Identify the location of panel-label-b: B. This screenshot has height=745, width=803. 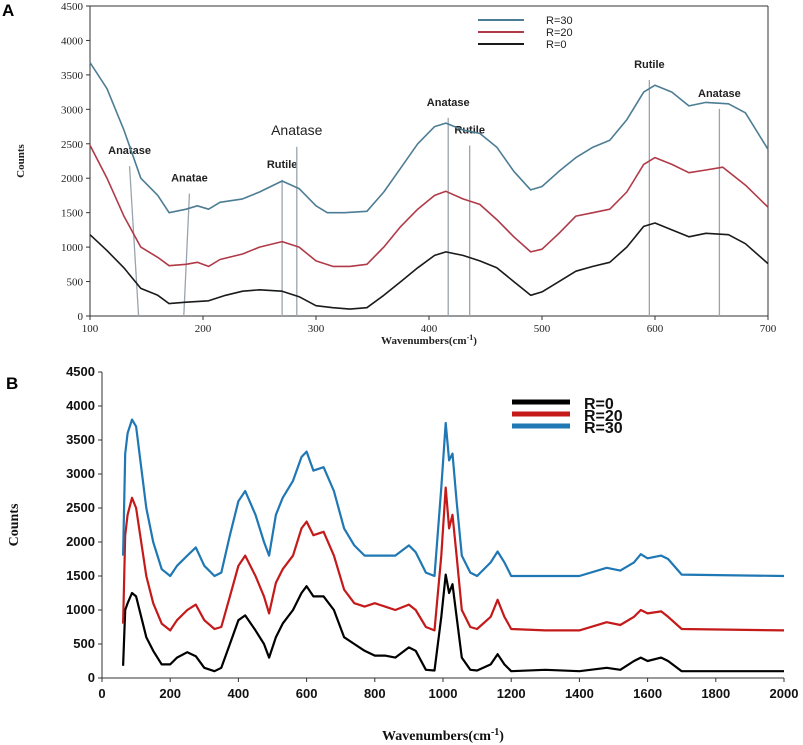
(12, 383).